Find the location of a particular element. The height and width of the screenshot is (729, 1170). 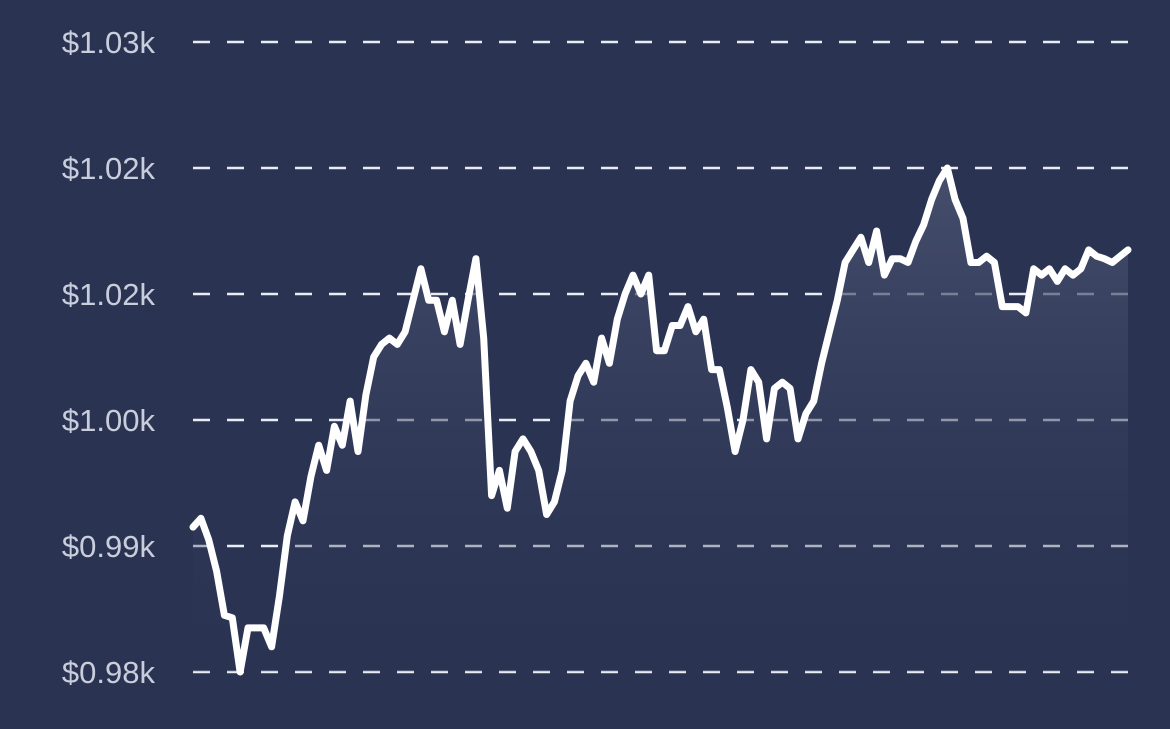

y-tick-label: $1.00k is located at coordinates (109, 420).